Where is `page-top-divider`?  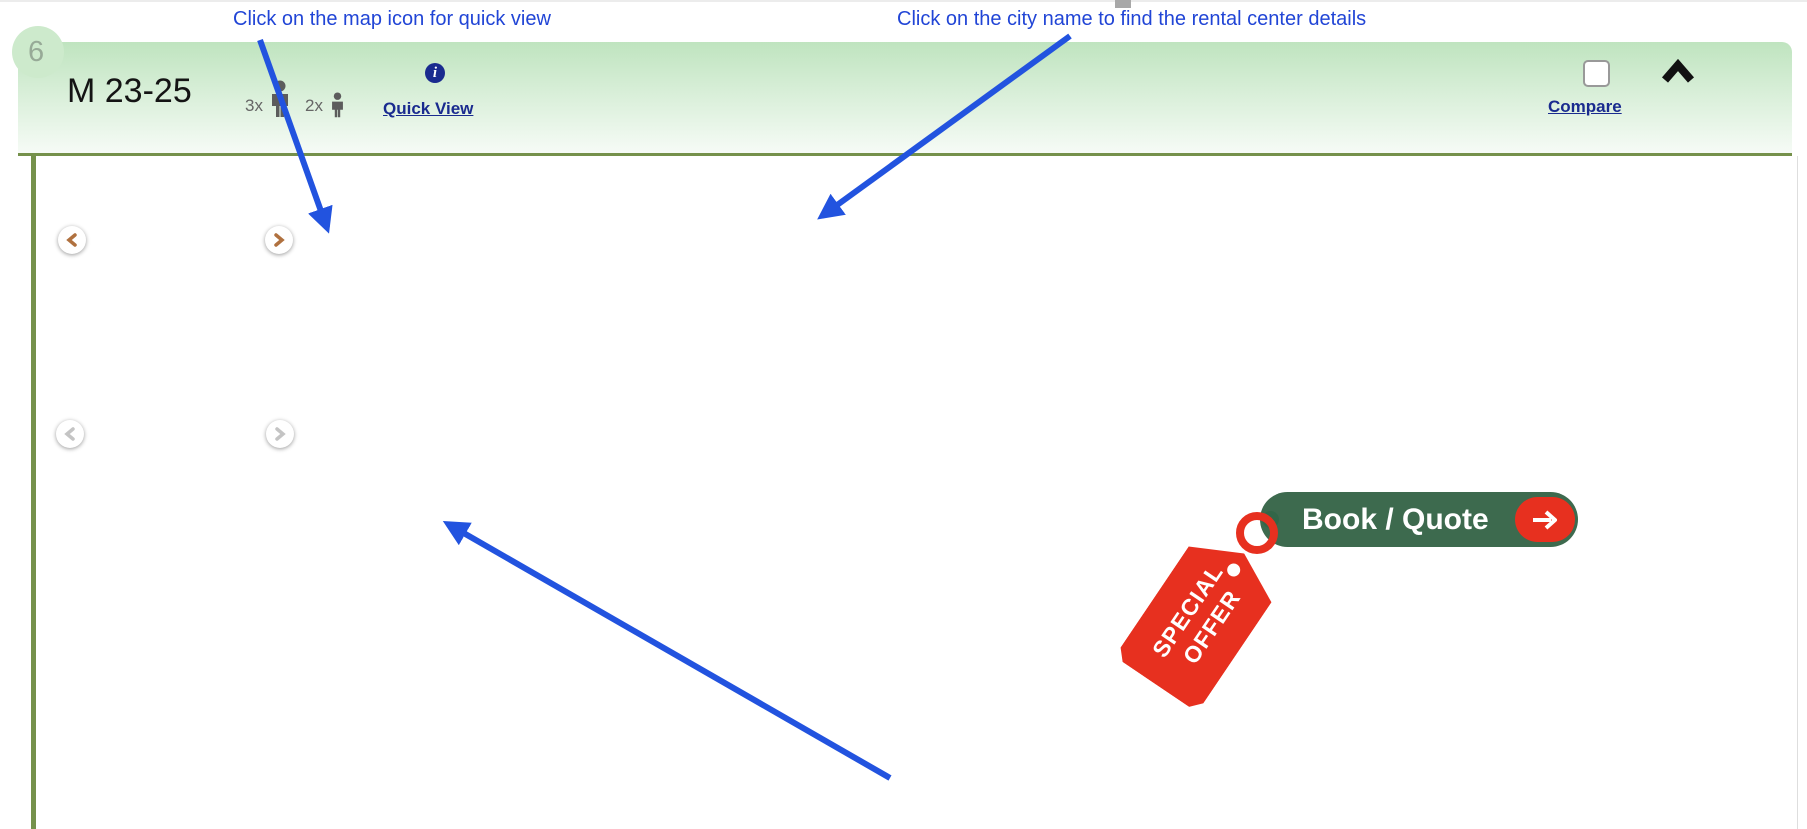 page-top-divider is located at coordinates (903, 1).